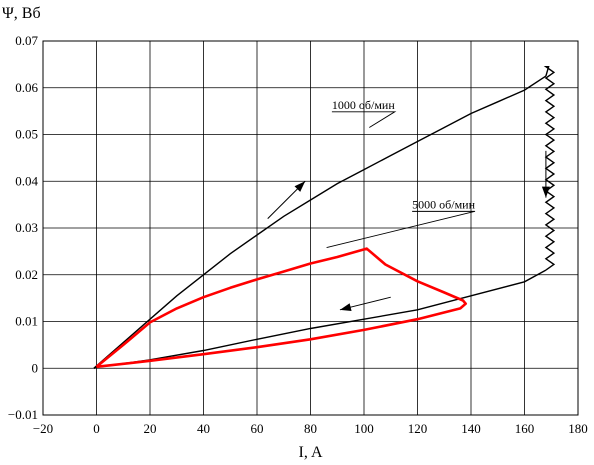 The image size is (594, 465). I want to click on y-tick-label: 0.03, so click(26, 227).